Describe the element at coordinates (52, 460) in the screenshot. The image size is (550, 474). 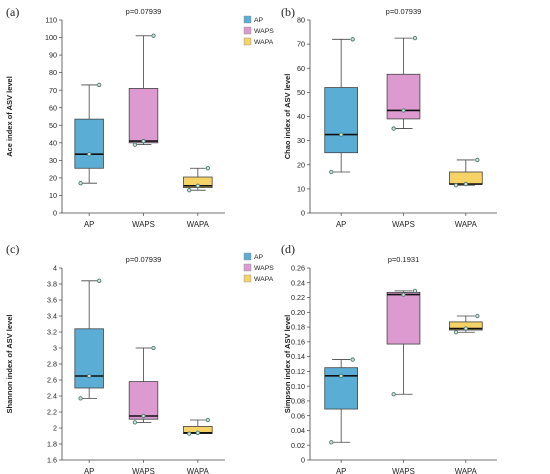
I see `y-tick-label: 1.6` at that location.